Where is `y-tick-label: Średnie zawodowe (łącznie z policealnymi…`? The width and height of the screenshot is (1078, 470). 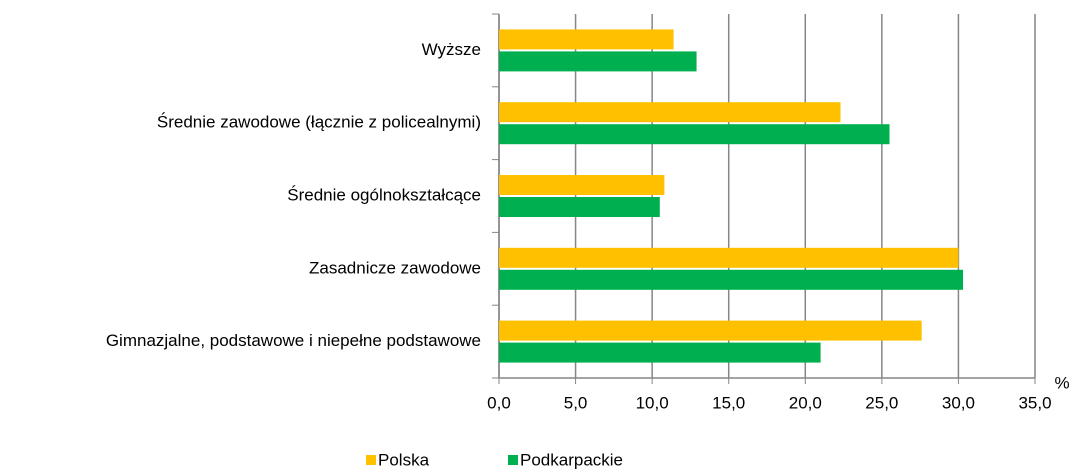
y-tick-label: Średnie zawodowe (łącznie z policealnymi… is located at coordinates (319, 122).